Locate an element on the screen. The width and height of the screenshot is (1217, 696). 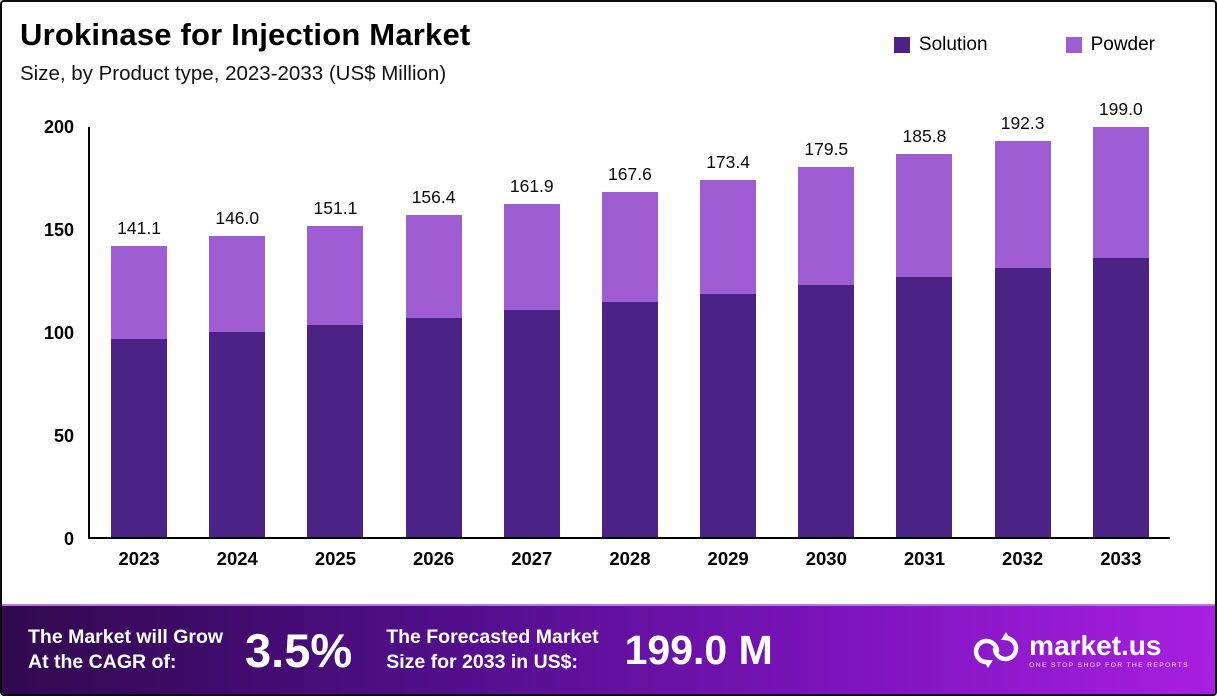
y-tick-label: 0 is located at coordinates (68, 539).